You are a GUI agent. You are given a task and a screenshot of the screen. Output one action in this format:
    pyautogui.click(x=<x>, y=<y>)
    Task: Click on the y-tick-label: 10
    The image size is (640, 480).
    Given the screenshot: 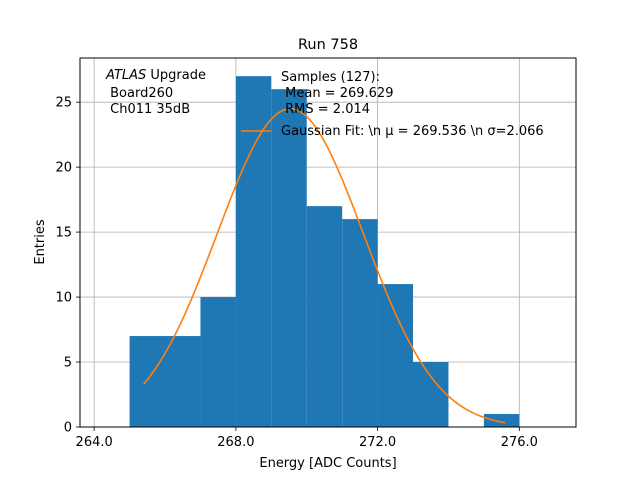 What is the action you would take?
    pyautogui.click(x=63, y=298)
    